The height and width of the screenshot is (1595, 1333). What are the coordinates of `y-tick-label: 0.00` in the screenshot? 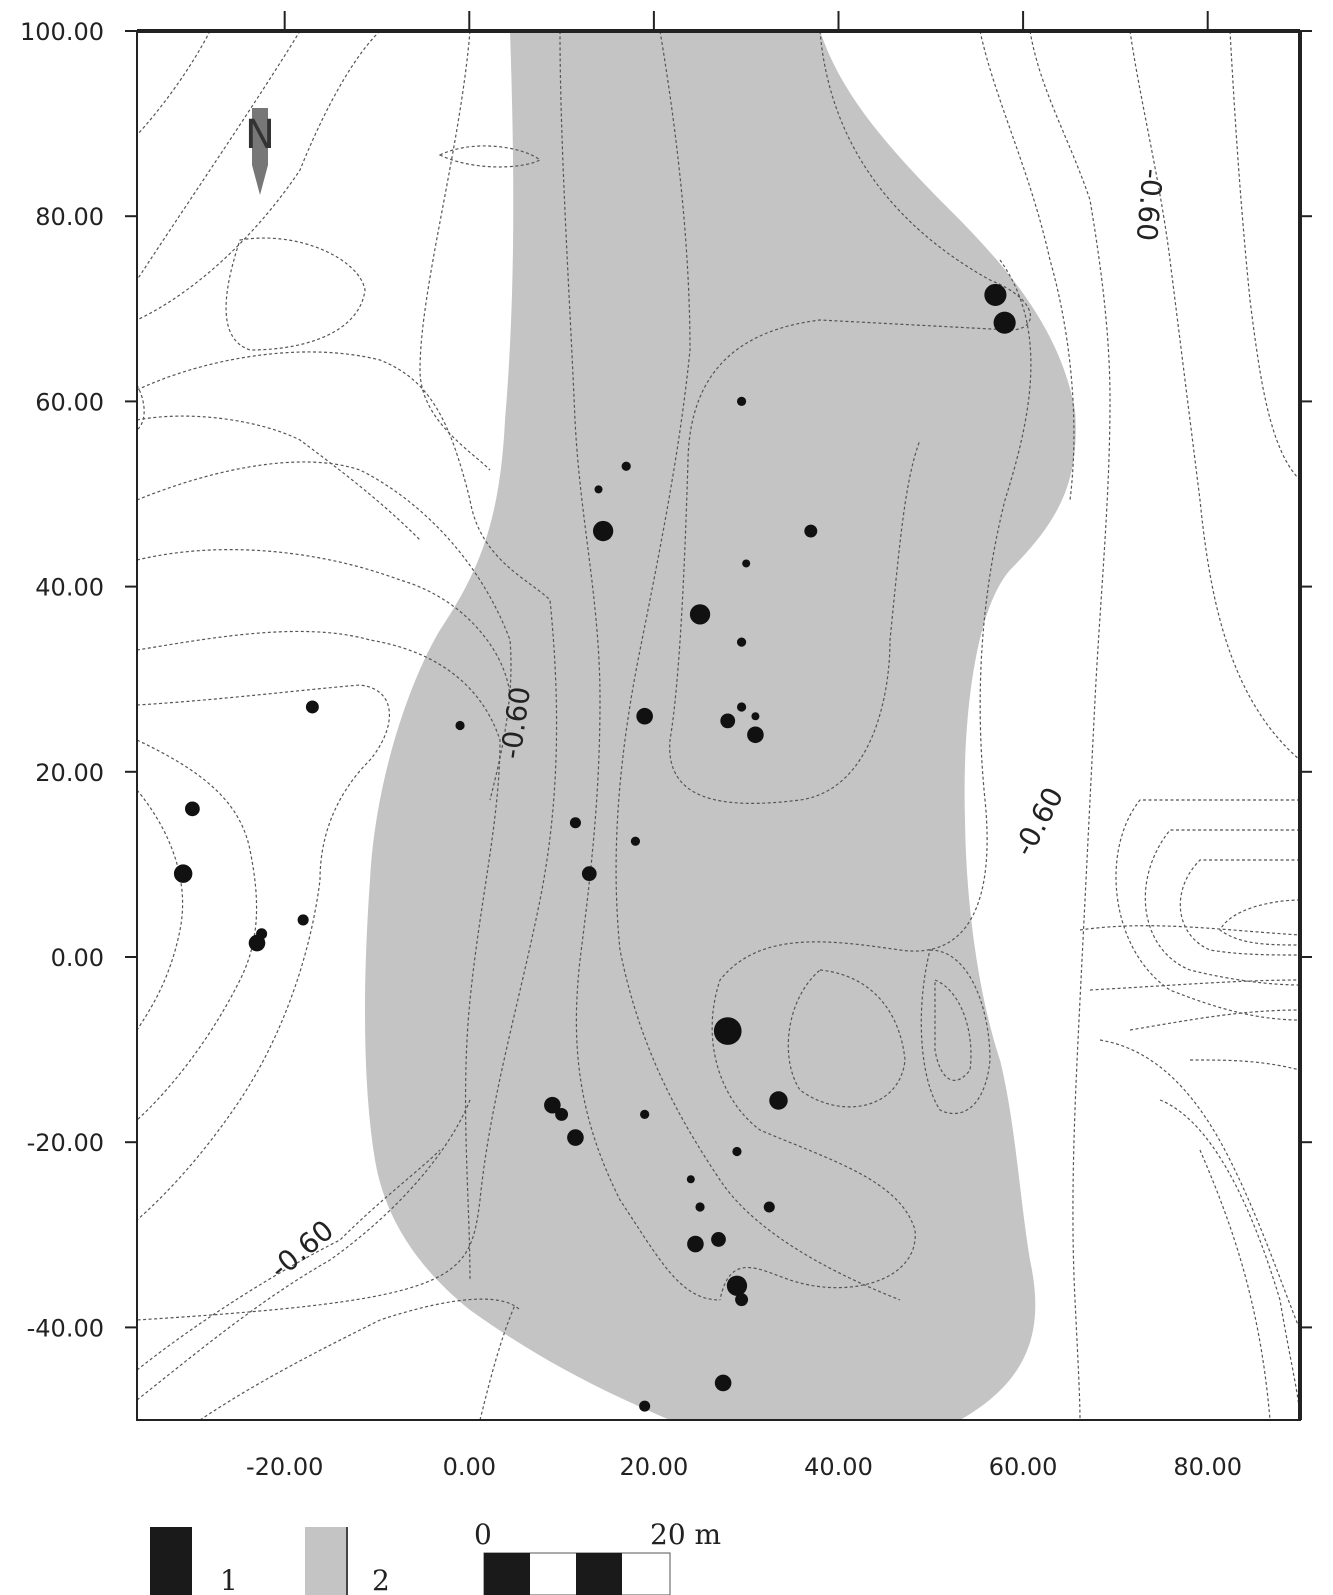 It's located at (77, 958).